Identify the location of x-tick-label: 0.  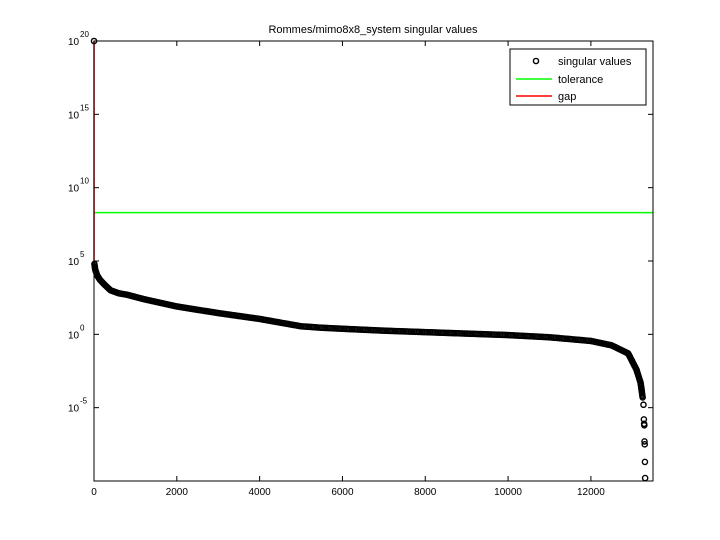
(94, 492).